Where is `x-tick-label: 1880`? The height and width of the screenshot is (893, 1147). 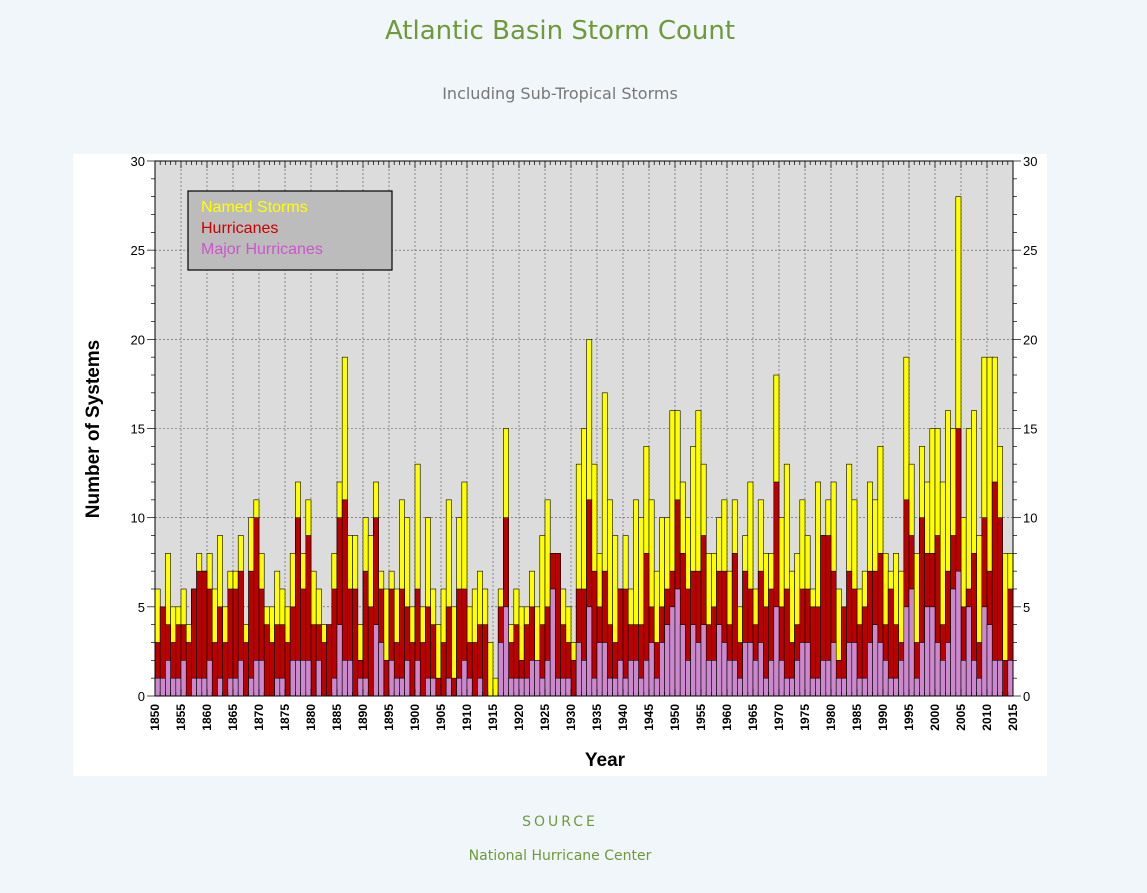
x-tick-label: 1880 is located at coordinates (311, 717).